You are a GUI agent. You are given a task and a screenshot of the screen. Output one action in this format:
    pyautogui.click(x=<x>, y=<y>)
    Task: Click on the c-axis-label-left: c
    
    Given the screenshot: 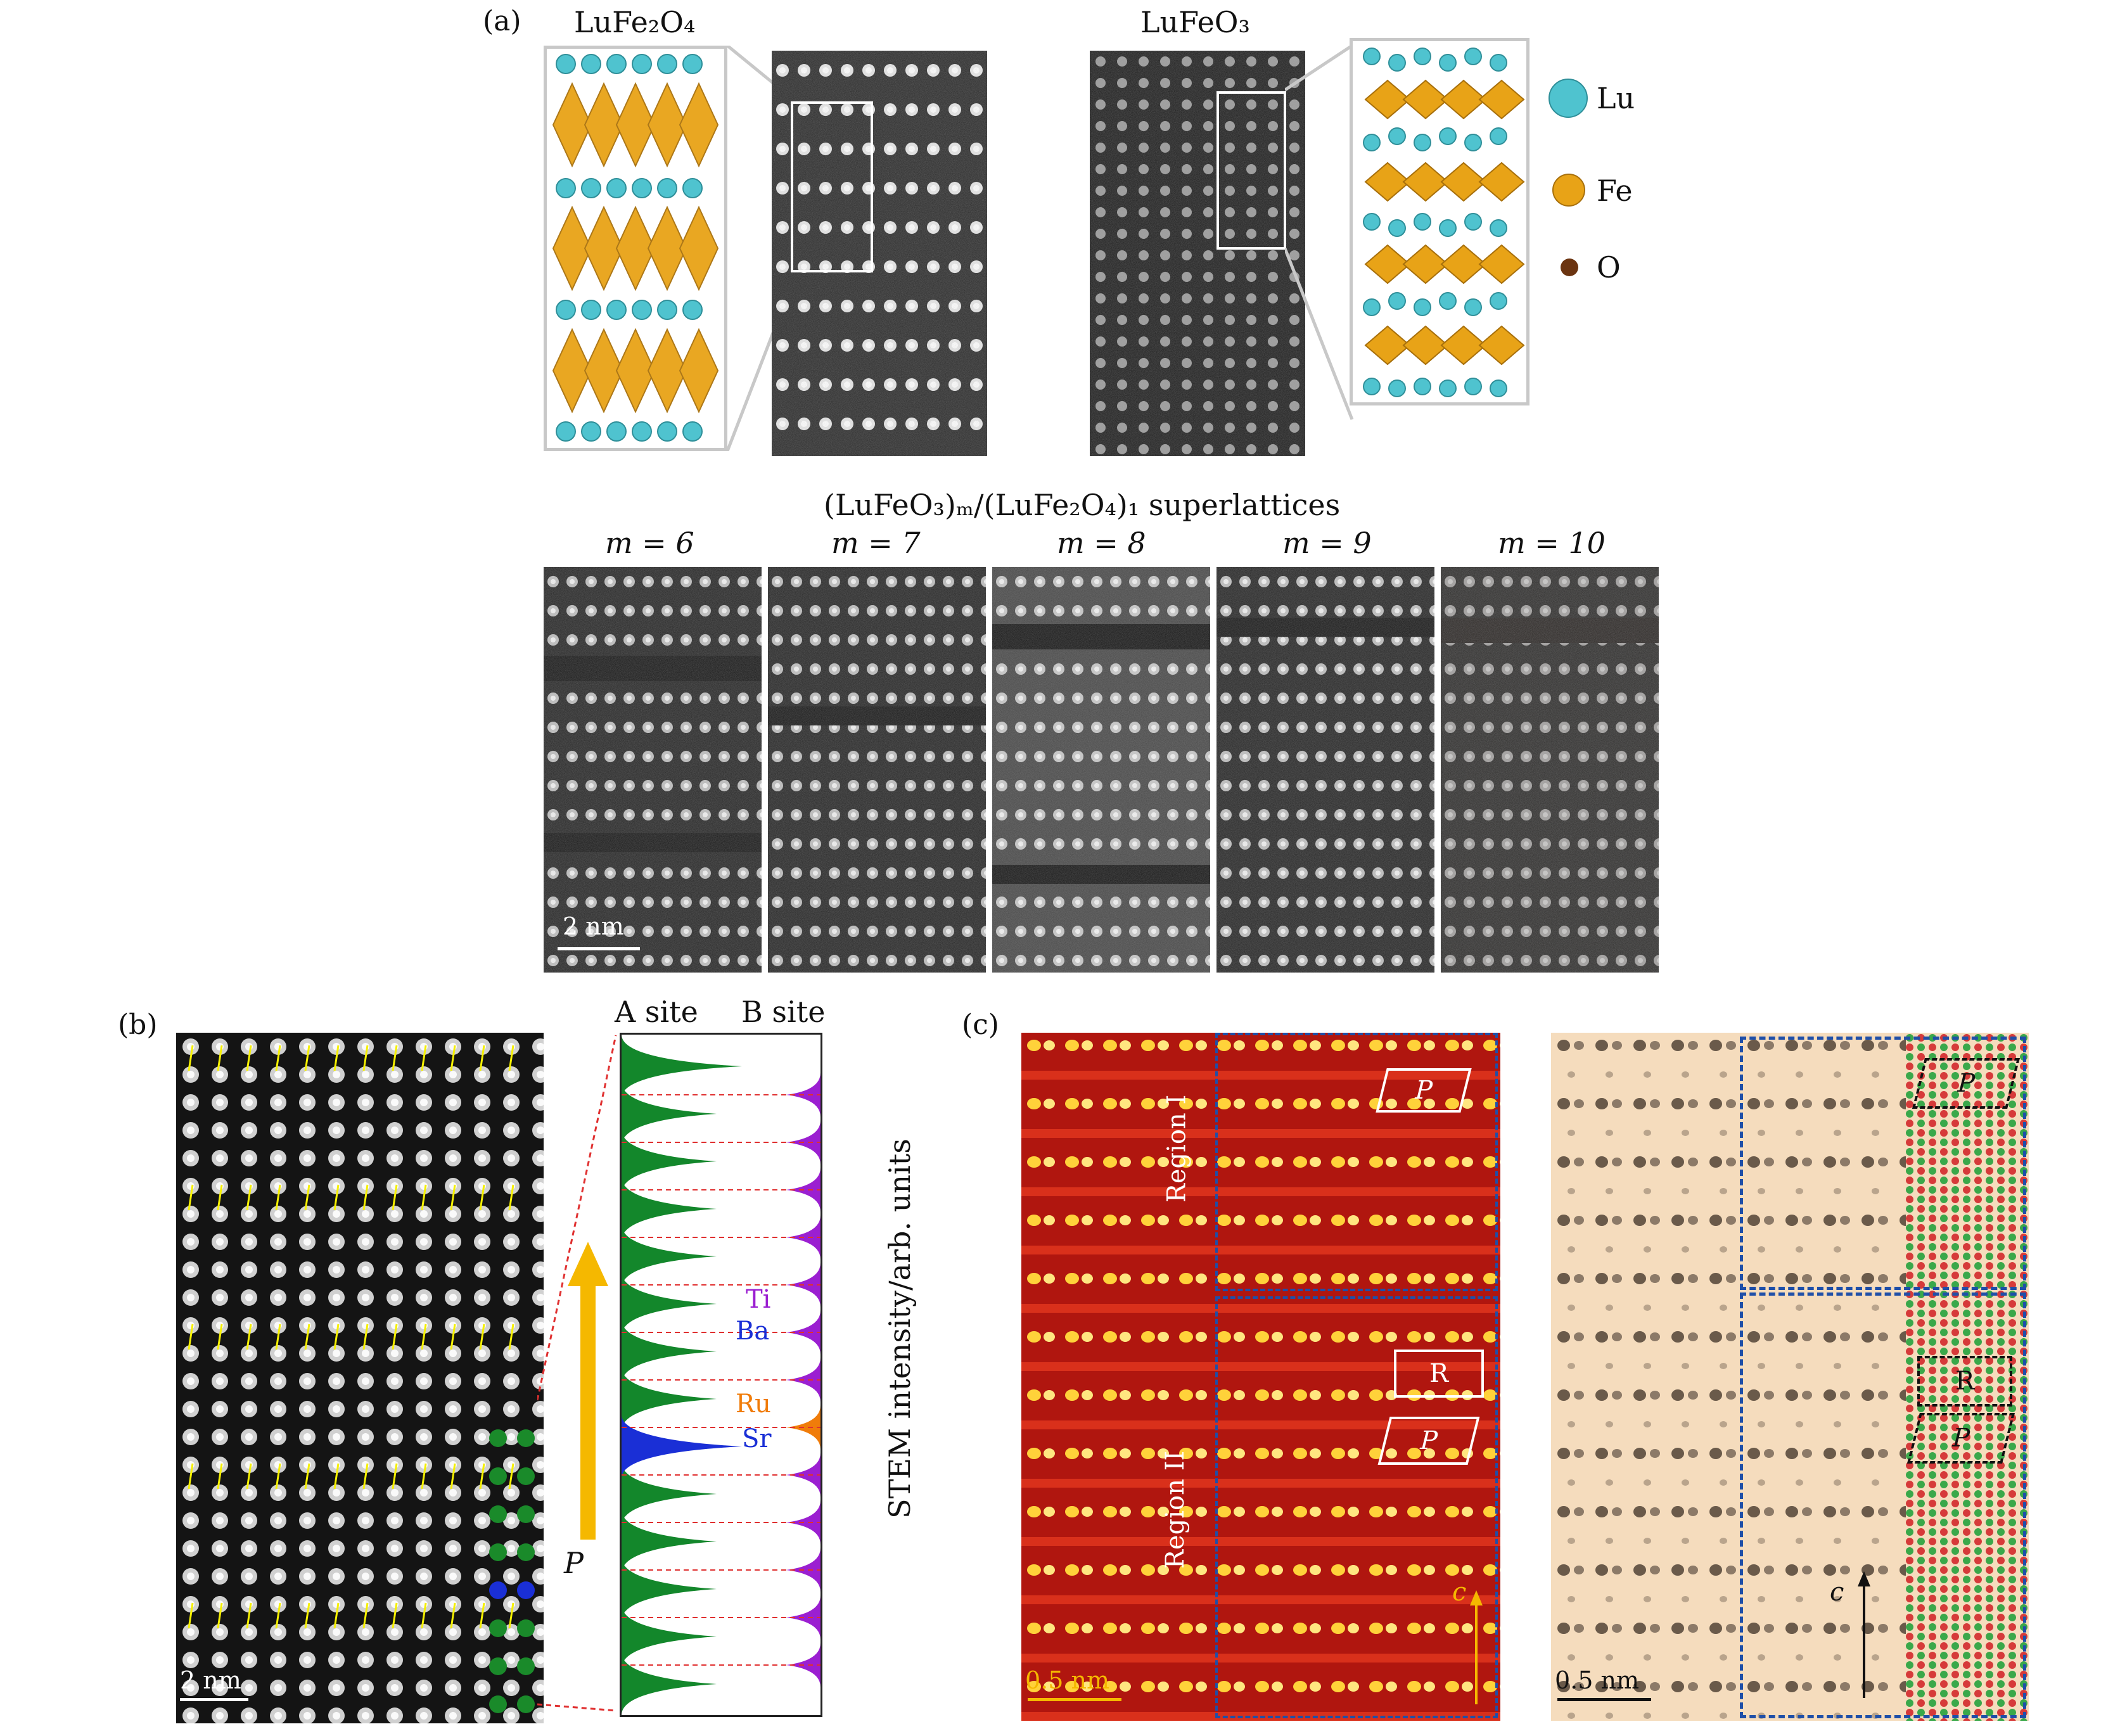 What is the action you would take?
    pyautogui.click(x=1459, y=1592)
    